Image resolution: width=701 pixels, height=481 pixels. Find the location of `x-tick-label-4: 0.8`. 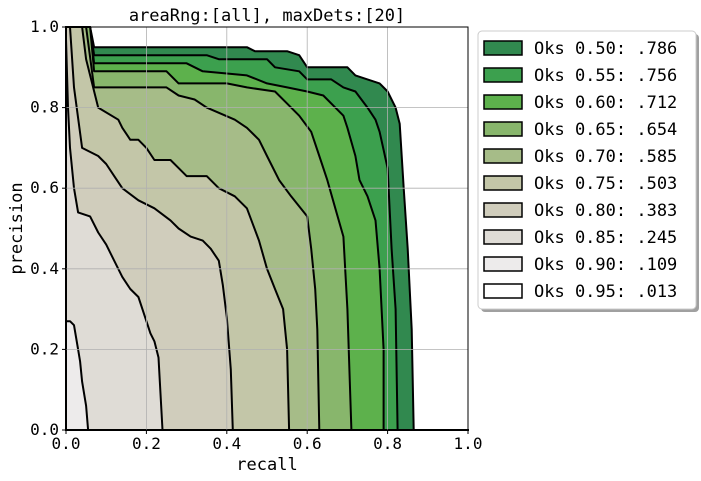

x-tick-label-4: 0.8 is located at coordinates (387, 443).